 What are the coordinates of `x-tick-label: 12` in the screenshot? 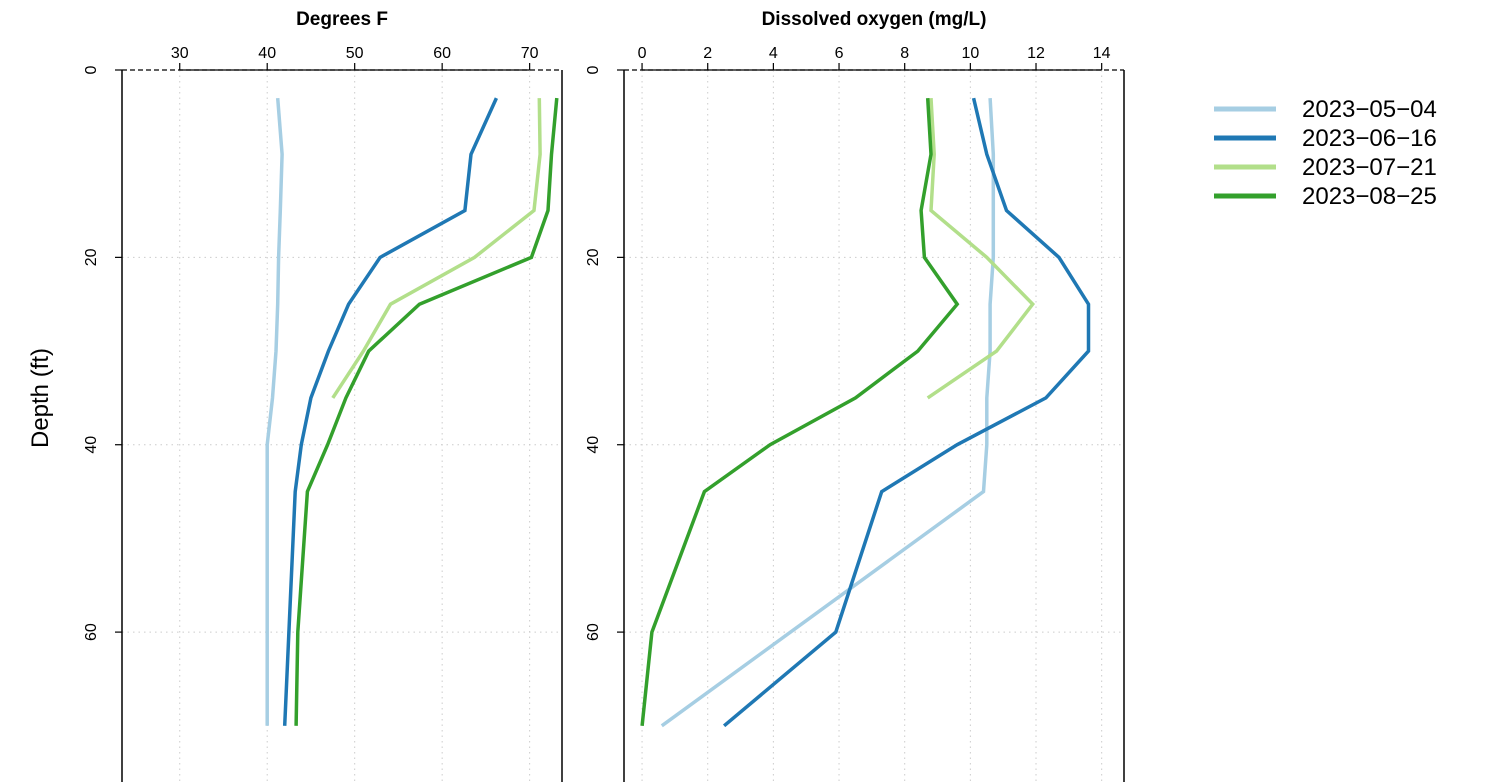 It's located at (1036, 53).